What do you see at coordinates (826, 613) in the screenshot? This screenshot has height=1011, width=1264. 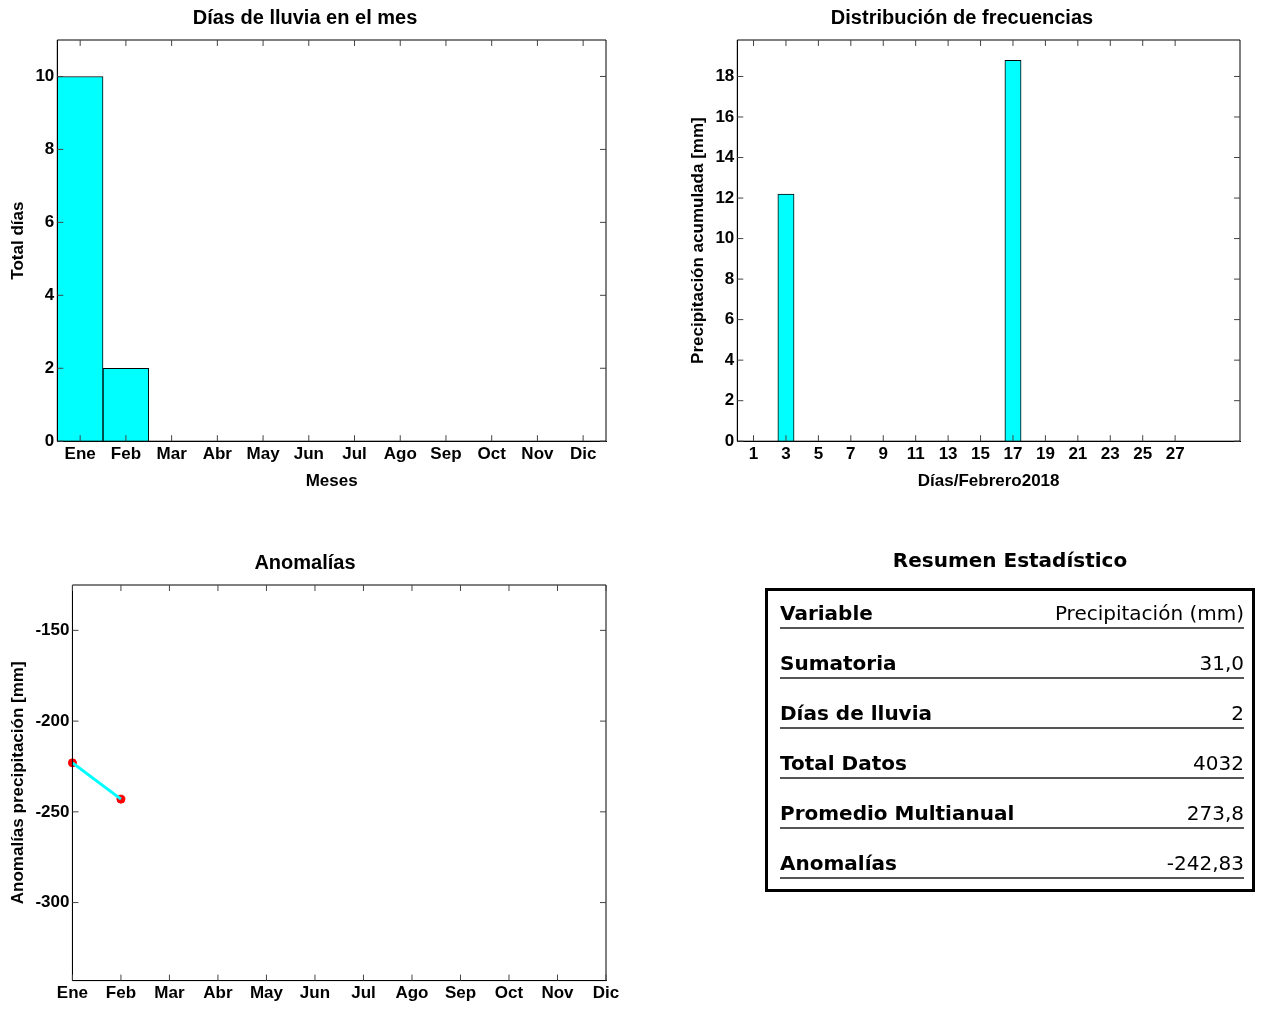 I see `text: Variable` at bounding box center [826, 613].